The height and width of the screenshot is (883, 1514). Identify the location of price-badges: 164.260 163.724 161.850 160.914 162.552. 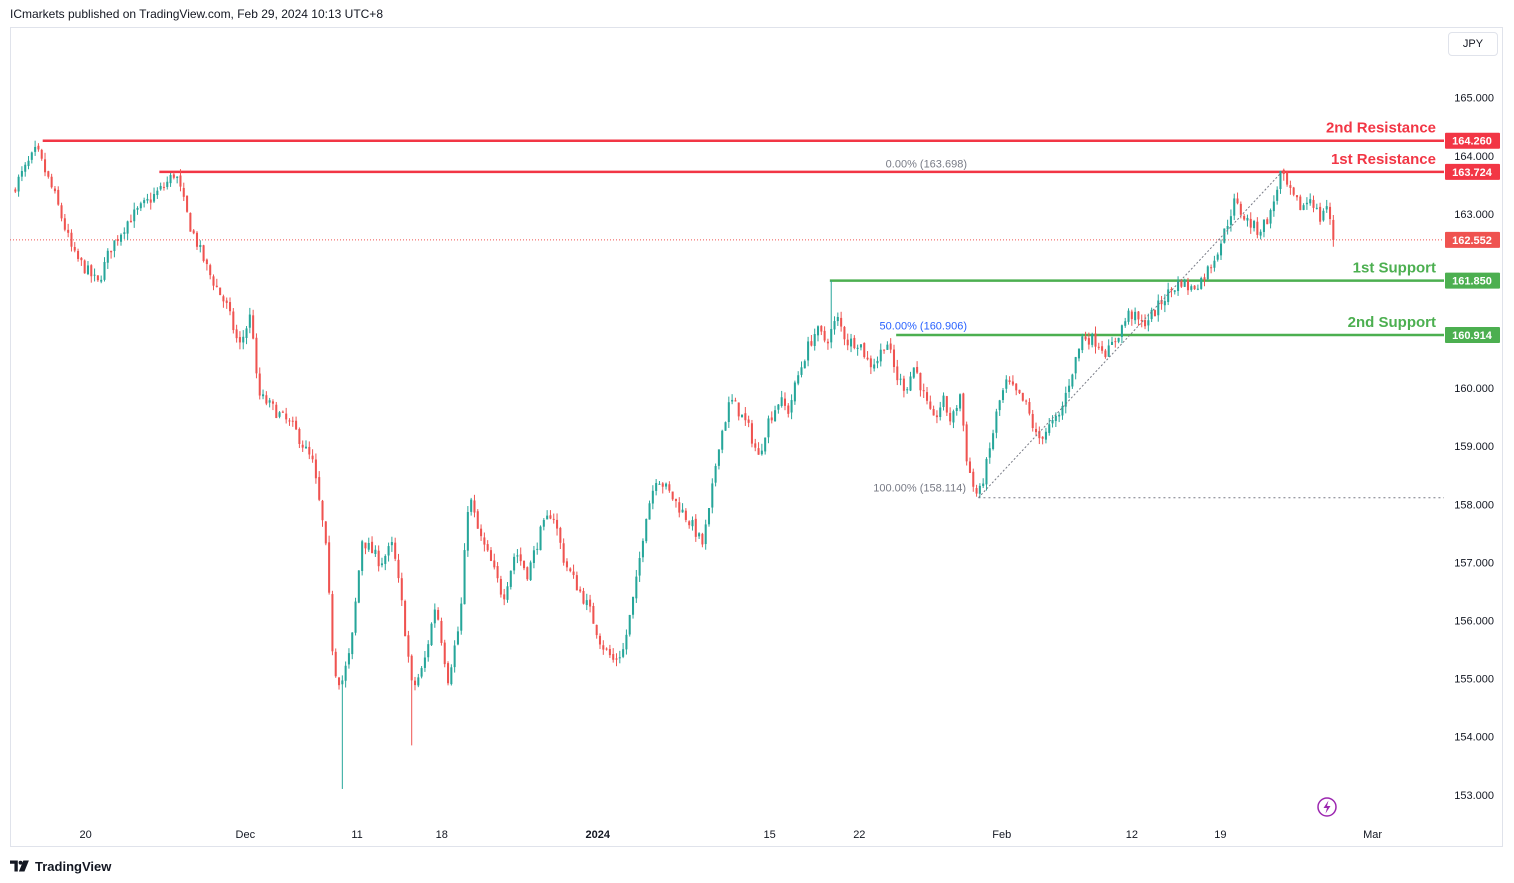
(1408, 474).